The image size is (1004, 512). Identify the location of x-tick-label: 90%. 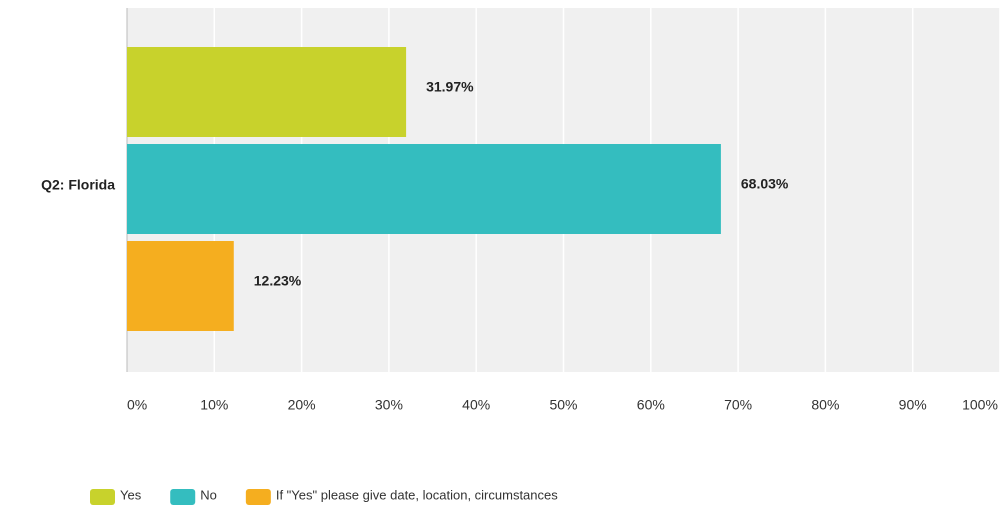
(913, 405).